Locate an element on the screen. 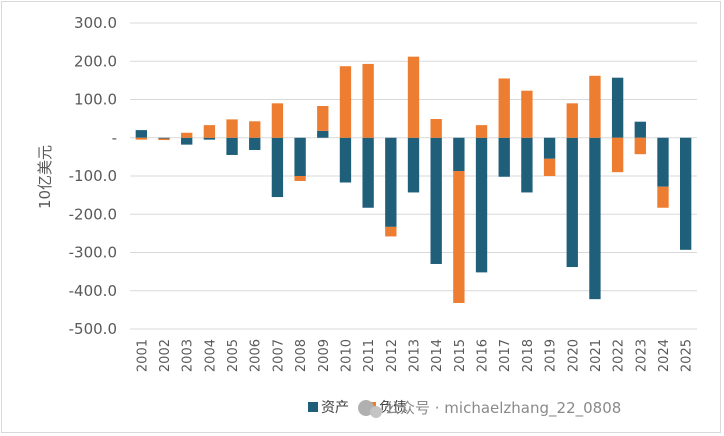 The width and height of the screenshot is (724, 436). bar-assets-2024 is located at coordinates (663, 162).